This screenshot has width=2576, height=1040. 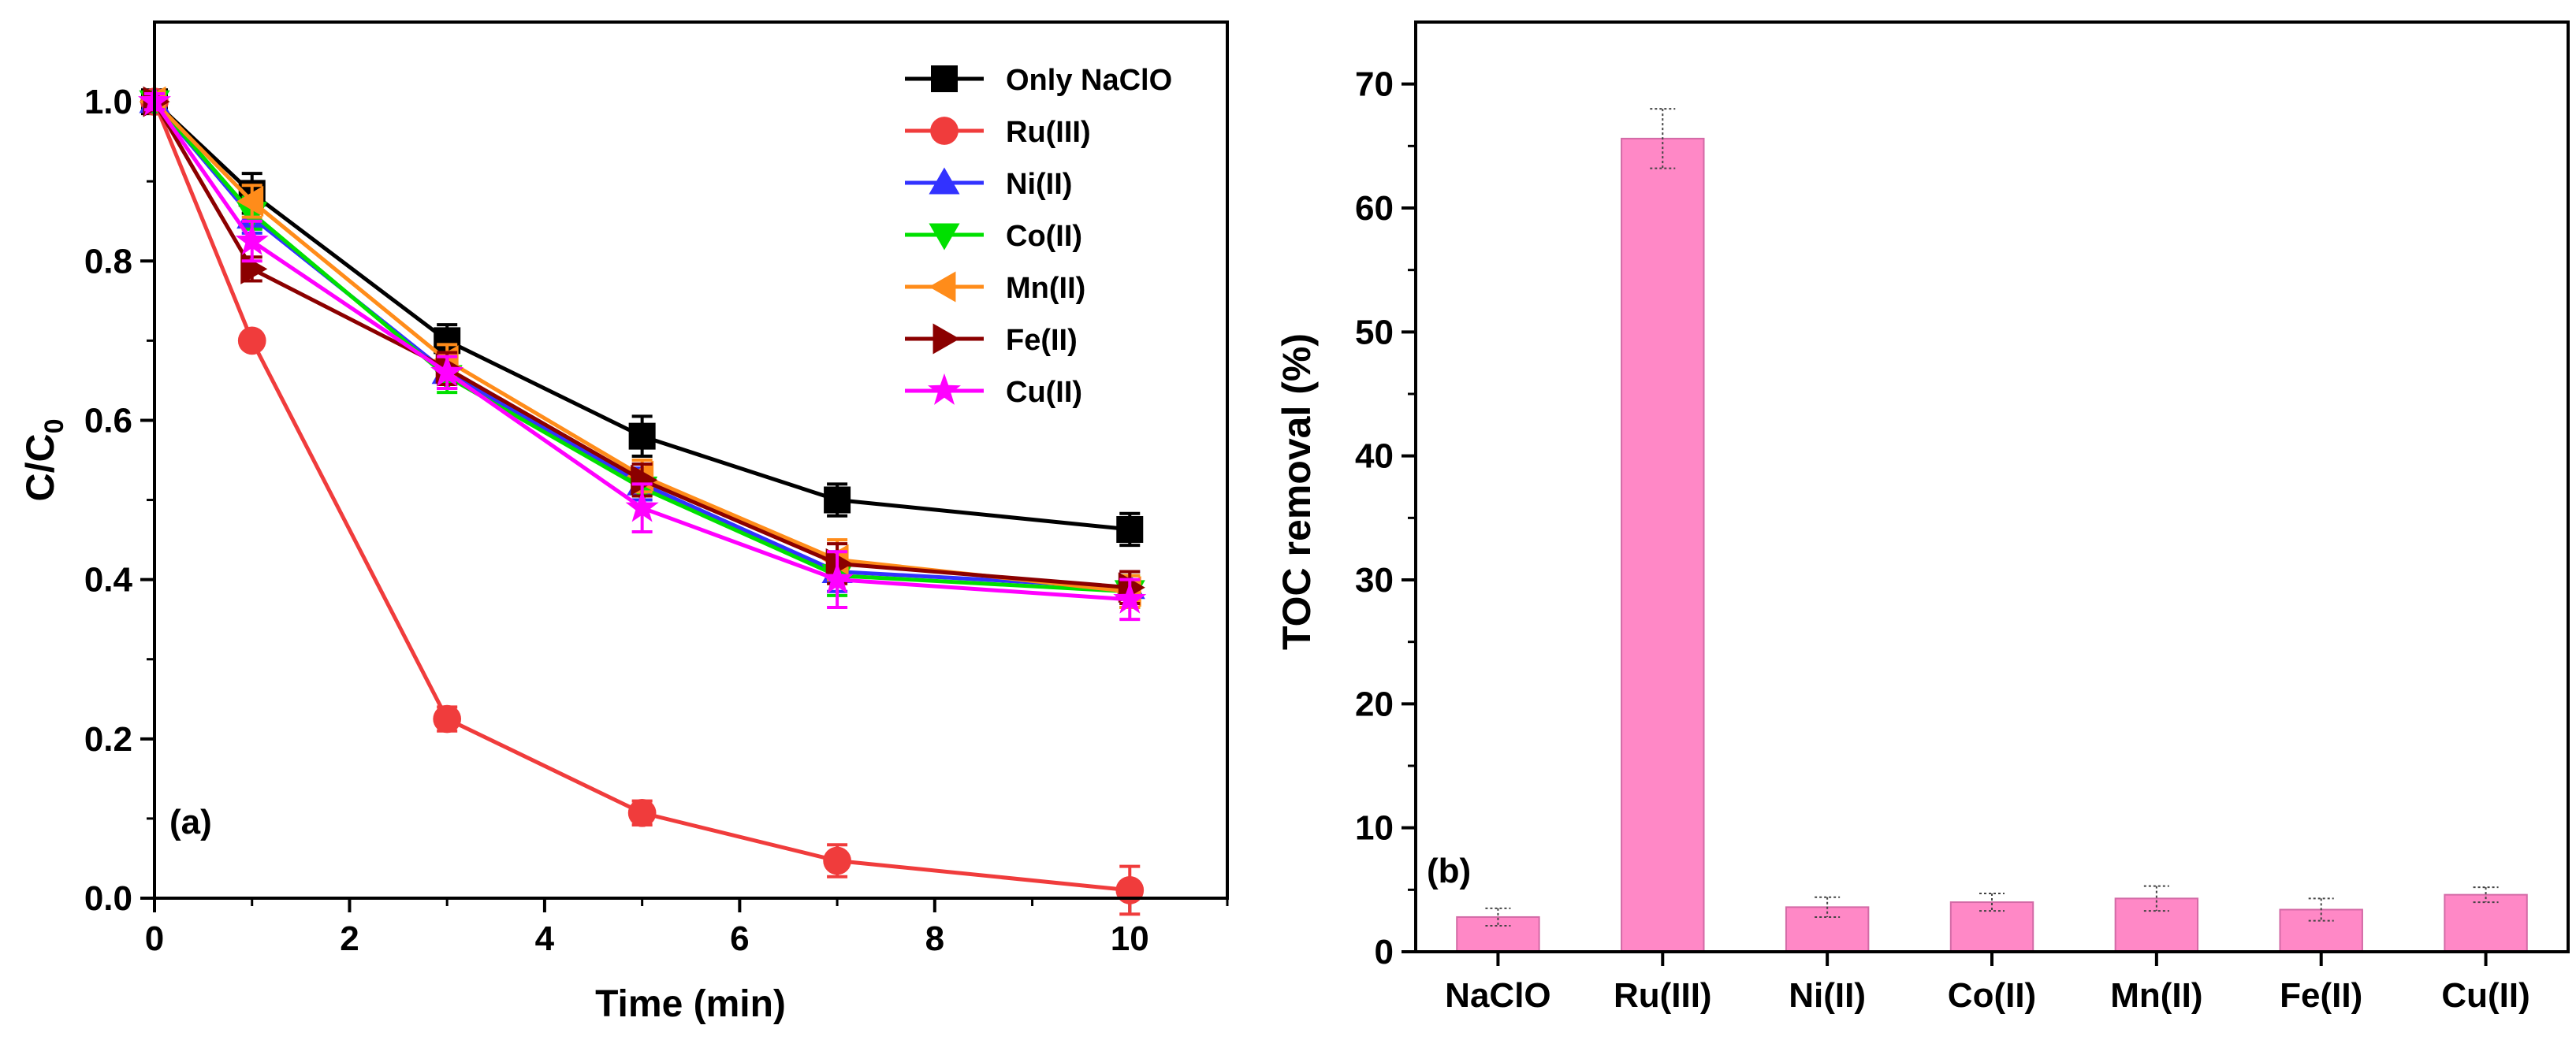 What do you see at coordinates (190, 822) in the screenshot?
I see `panel-a-label: (a)` at bounding box center [190, 822].